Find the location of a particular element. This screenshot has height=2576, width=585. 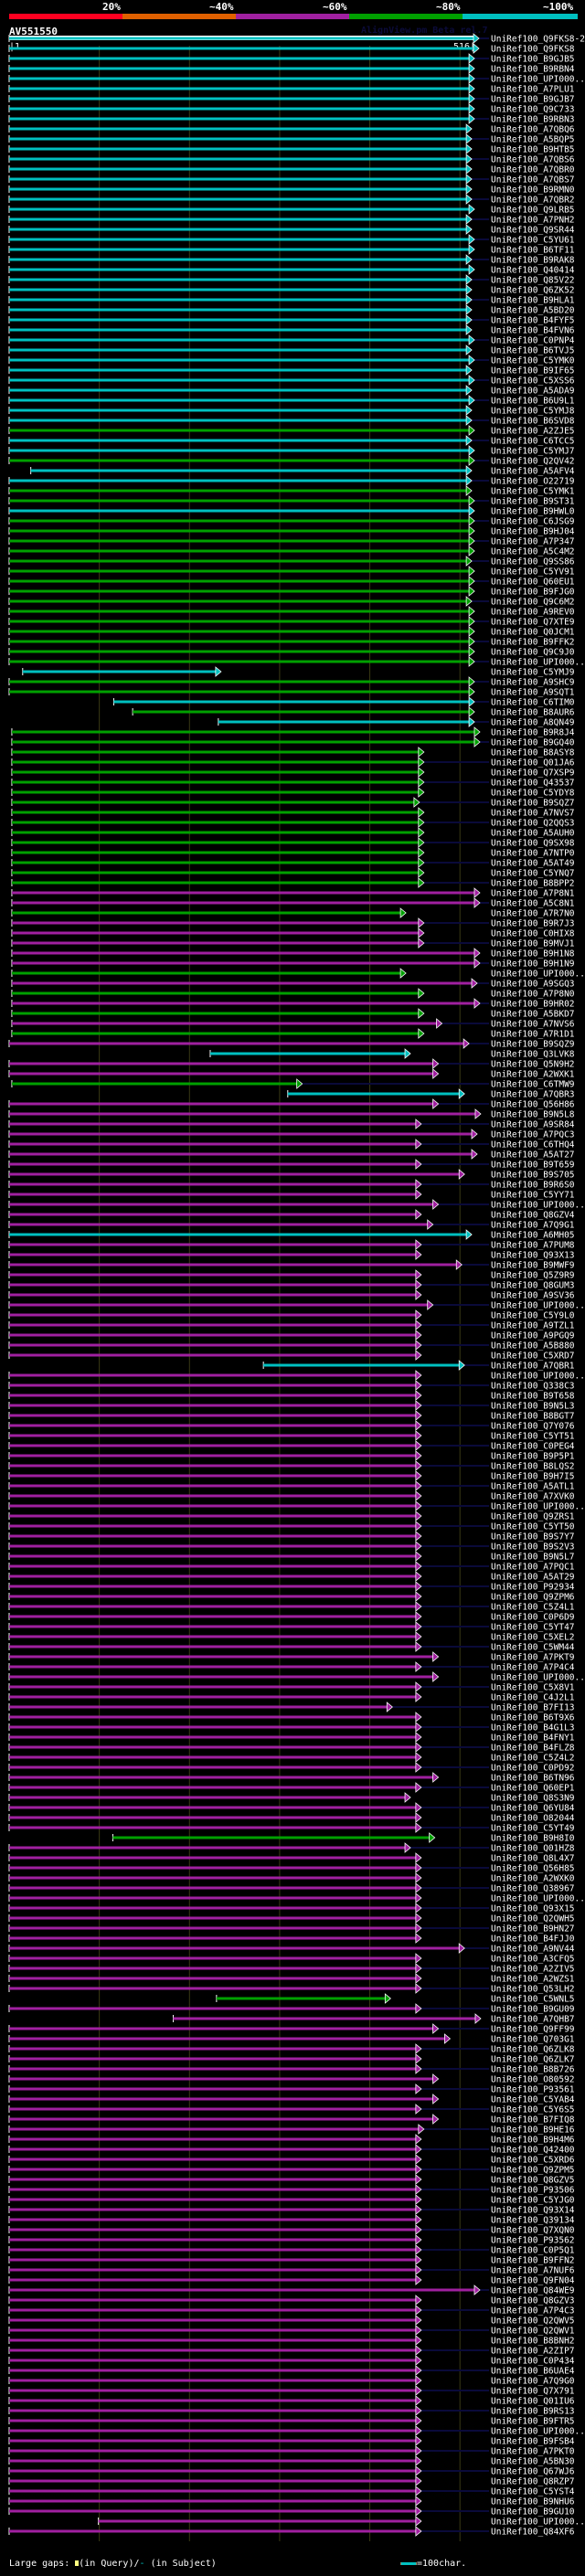

alignment-row: UniRef100_B9FTR5 is located at coordinates (291, 2421).